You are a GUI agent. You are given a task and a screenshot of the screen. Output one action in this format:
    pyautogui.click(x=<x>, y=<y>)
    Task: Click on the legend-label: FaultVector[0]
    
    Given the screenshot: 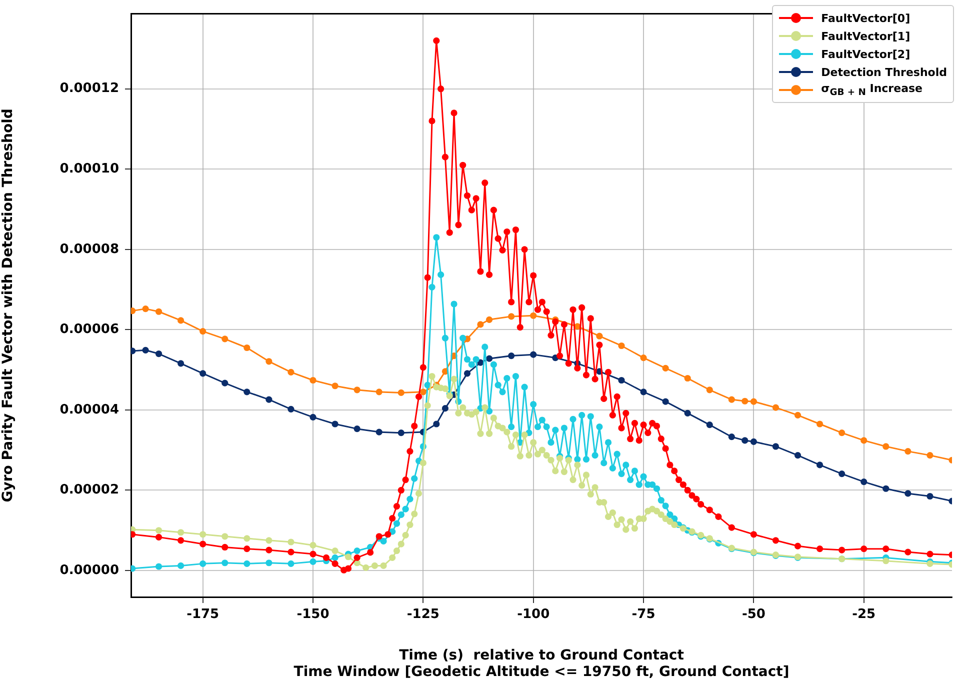 What is the action you would take?
    pyautogui.click(x=865, y=18)
    